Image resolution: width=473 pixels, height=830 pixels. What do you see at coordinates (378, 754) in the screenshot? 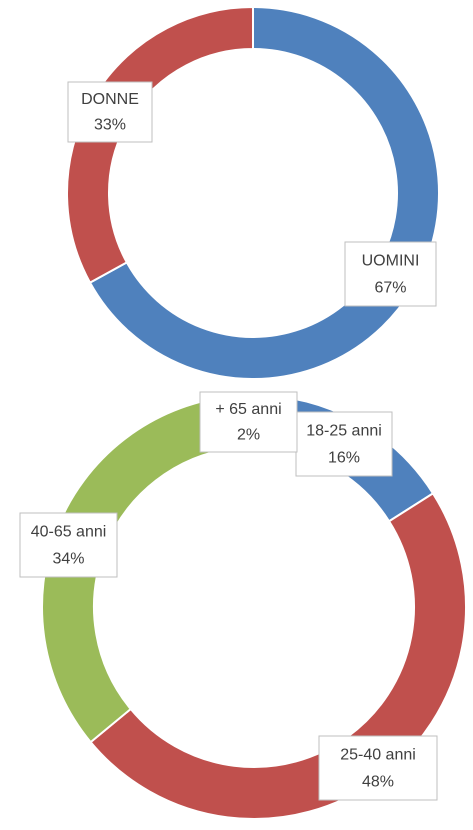
I see `category-label: 25-40 anni` at bounding box center [378, 754].